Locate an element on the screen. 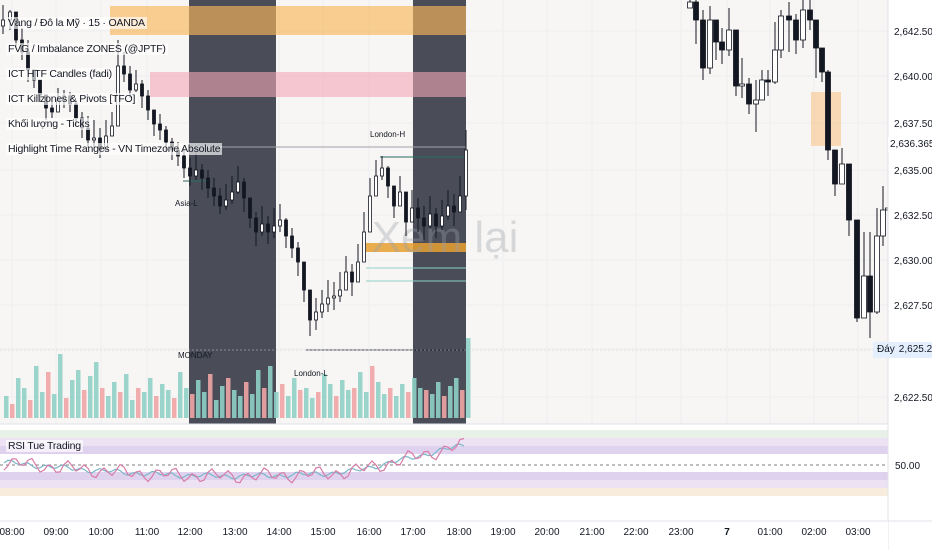  symbol-title: Vàng / Đô la Mỹ · 15 · OANDA is located at coordinates (76, 23).